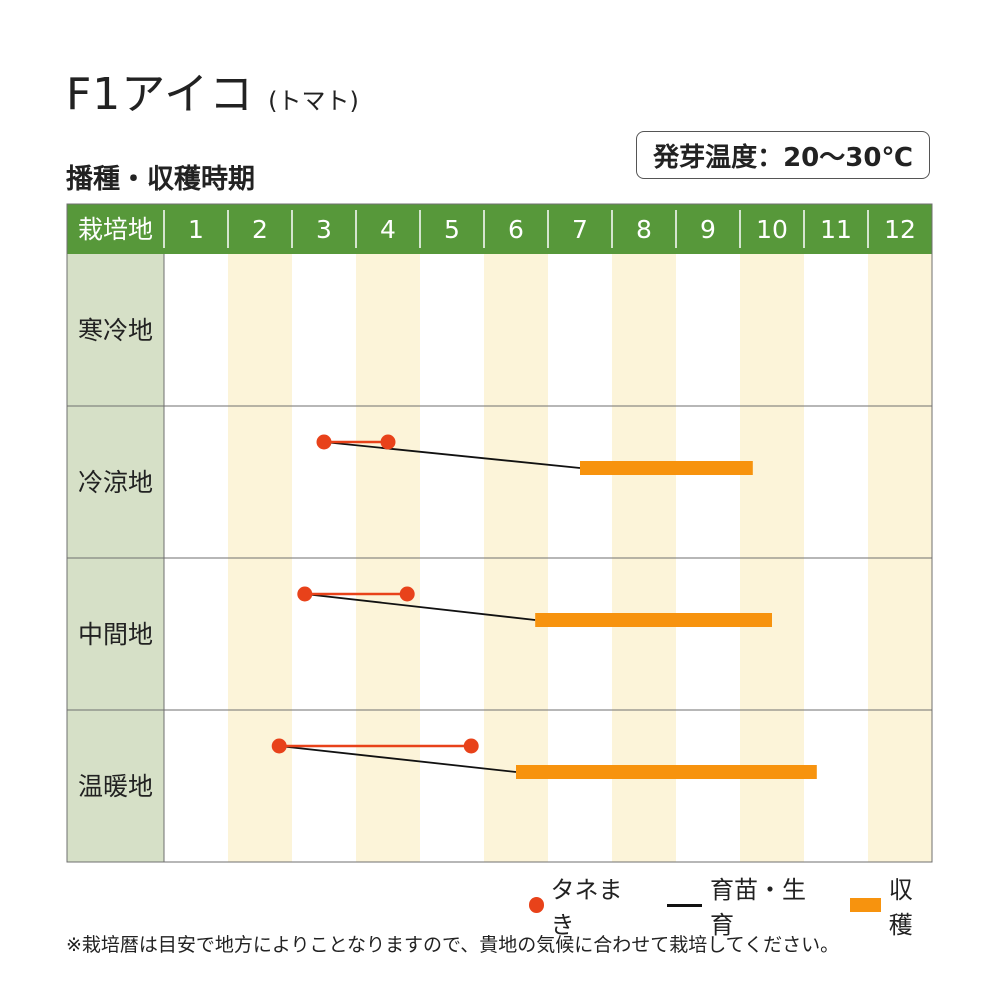 The height and width of the screenshot is (1000, 1000). I want to click on title-main: F1アイコ, so click(160, 94).